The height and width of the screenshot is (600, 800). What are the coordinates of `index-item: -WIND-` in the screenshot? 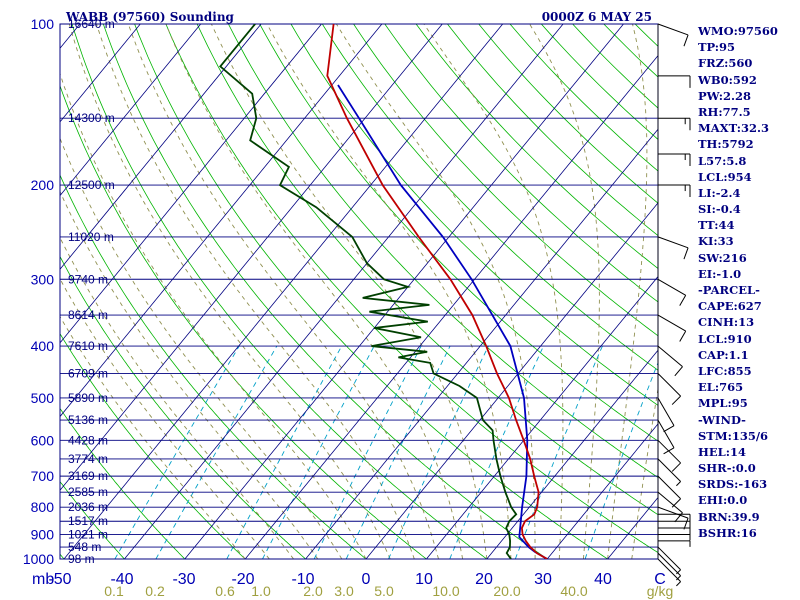 It's located at (722, 419).